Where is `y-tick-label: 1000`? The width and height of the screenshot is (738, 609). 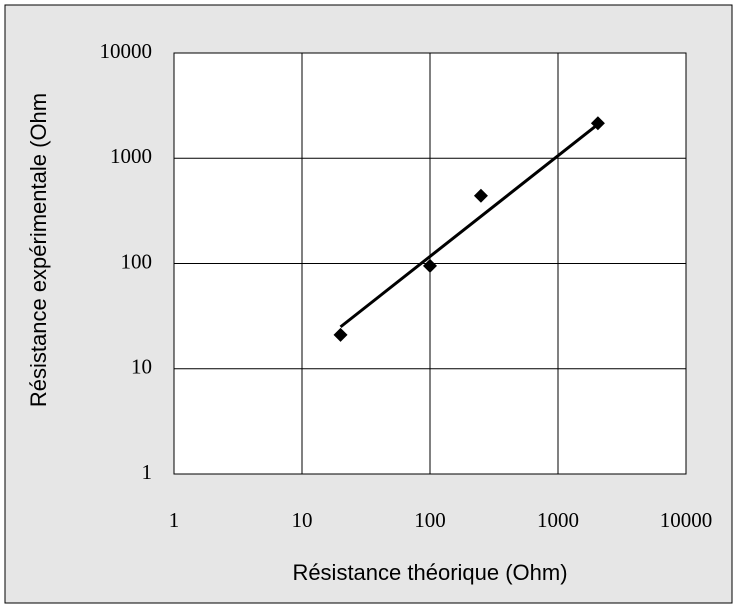 y-tick-label: 1000 is located at coordinates (131, 156).